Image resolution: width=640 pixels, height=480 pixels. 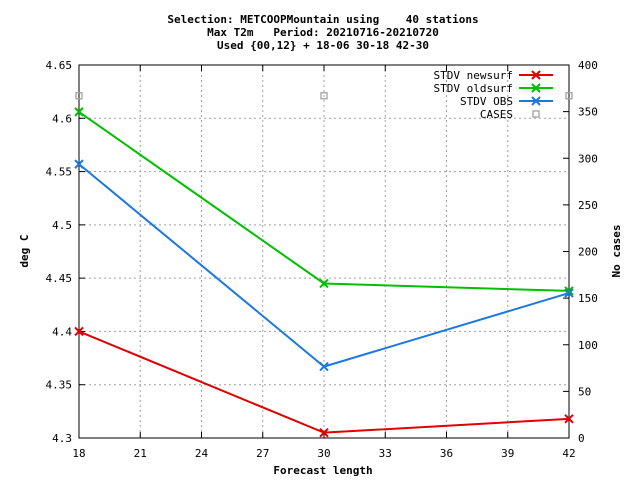 What do you see at coordinates (584, 391) in the screenshot?
I see `y2-tick-label: 50` at bounding box center [584, 391].